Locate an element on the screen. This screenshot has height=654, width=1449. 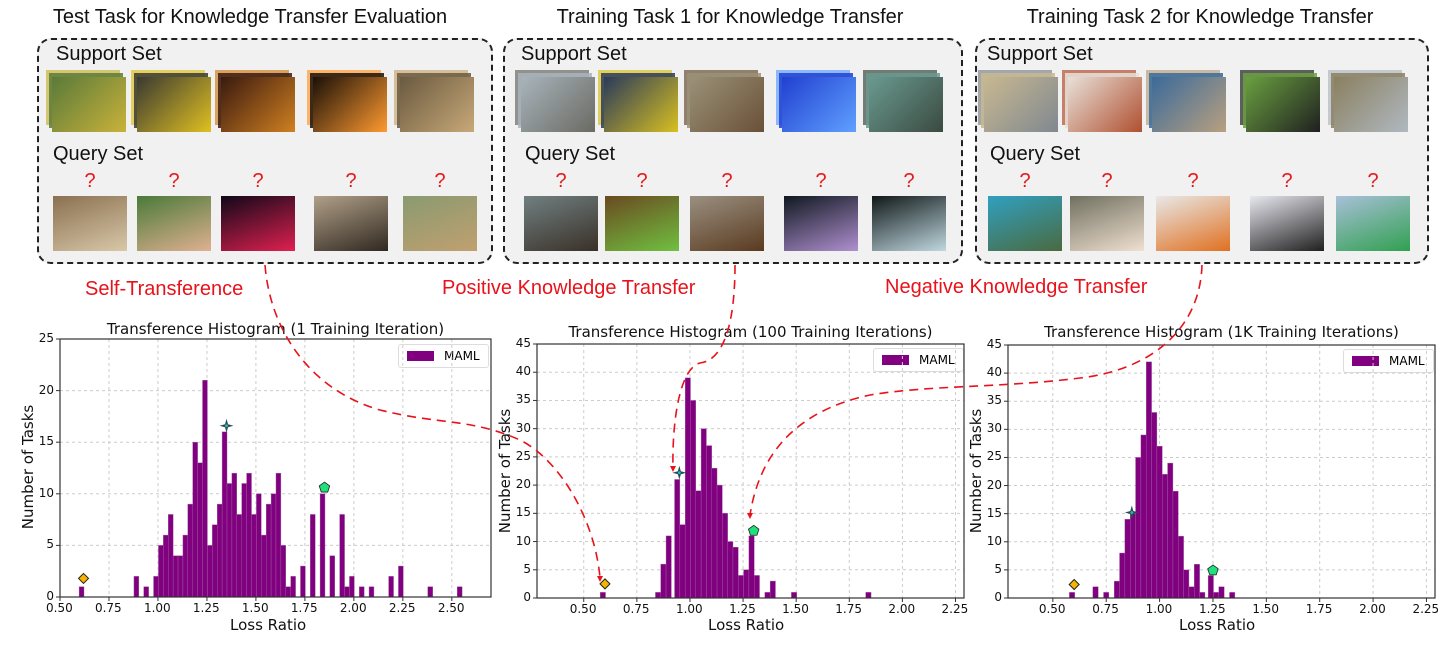
x-tick-label: 2.50 is located at coordinates (451, 608).